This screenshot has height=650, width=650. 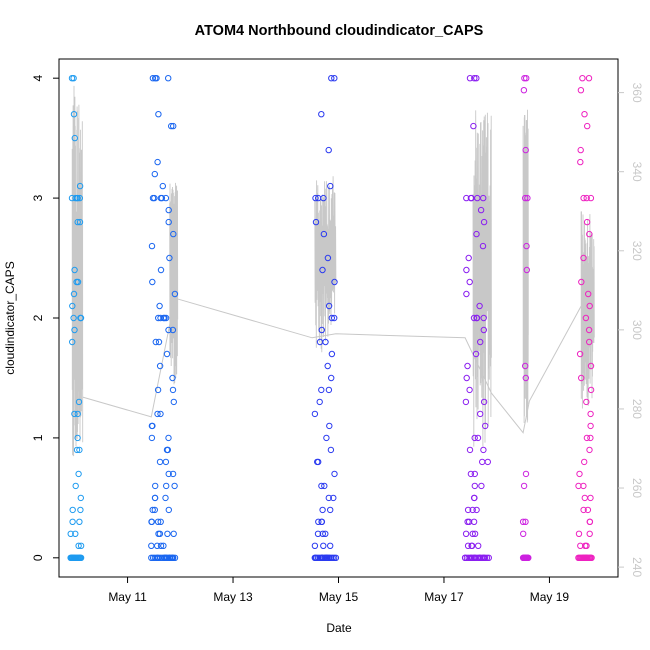 What do you see at coordinates (550, 597) in the screenshot?
I see `x-tick-label-may-19: May 19` at bounding box center [550, 597].